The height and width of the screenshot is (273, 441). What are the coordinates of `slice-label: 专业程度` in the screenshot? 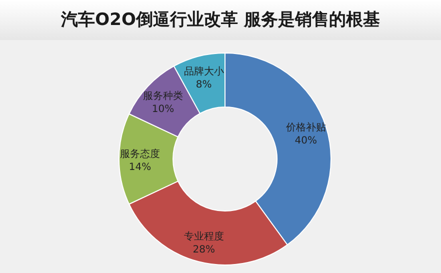 It's located at (204, 236).